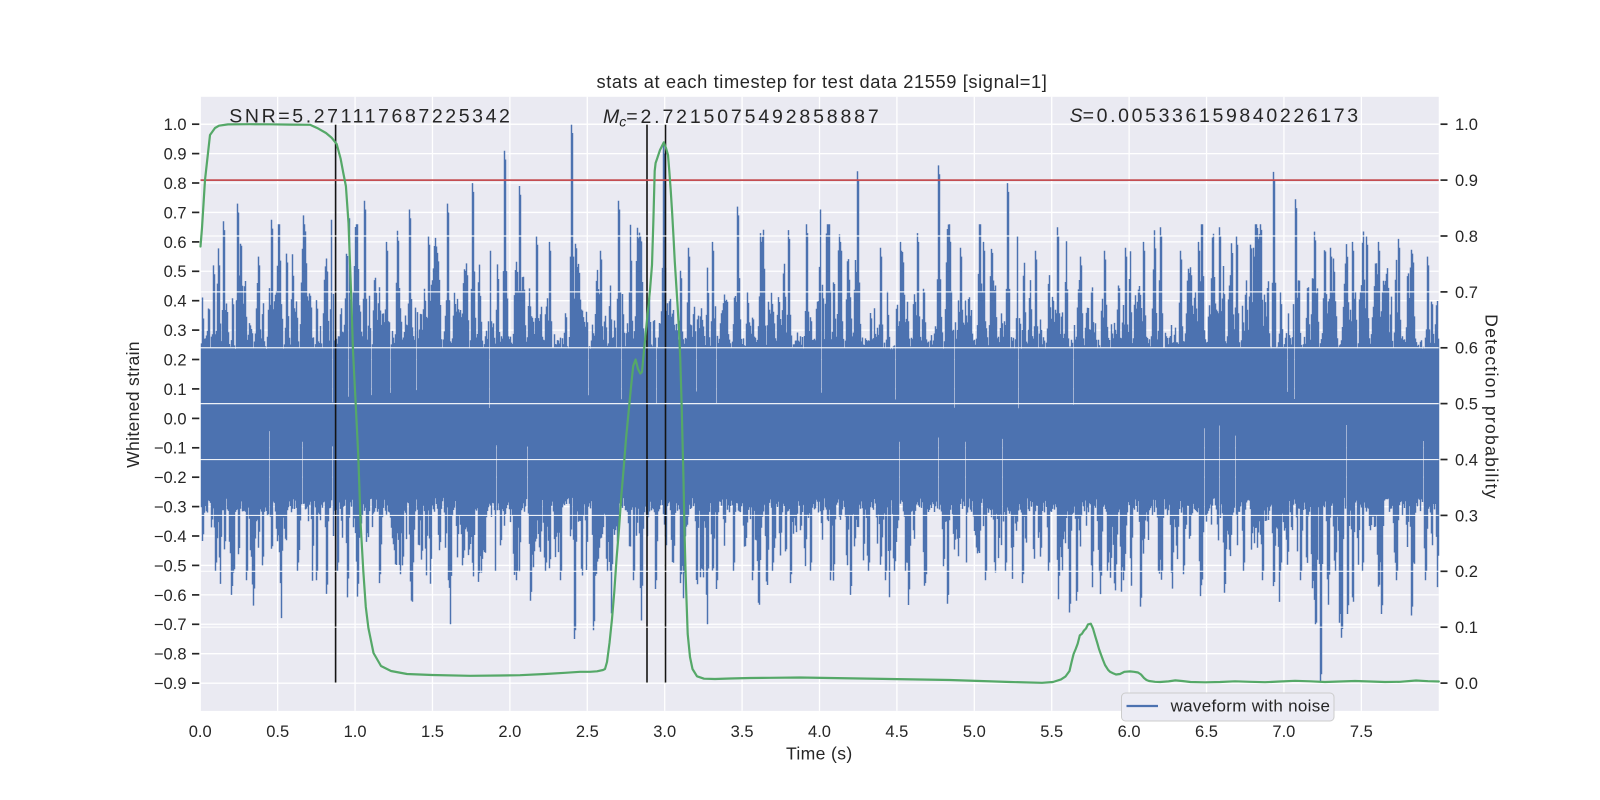 Image resolution: width=1600 pixels, height=800 pixels. What do you see at coordinates (1491, 407) in the screenshot?
I see `svg-text: Detection probability` at bounding box center [1491, 407].